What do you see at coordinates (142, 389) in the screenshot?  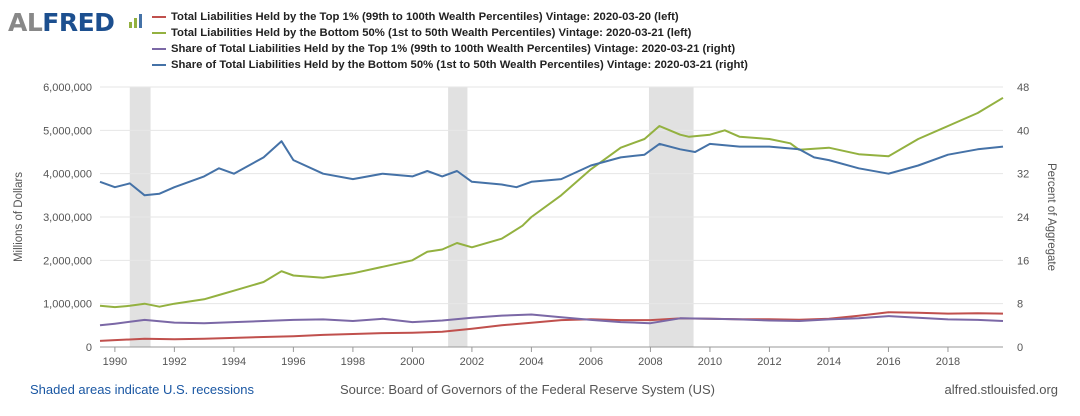 I see `recessions-note-link: Shaded areas indicate U.S. recessions` at bounding box center [142, 389].